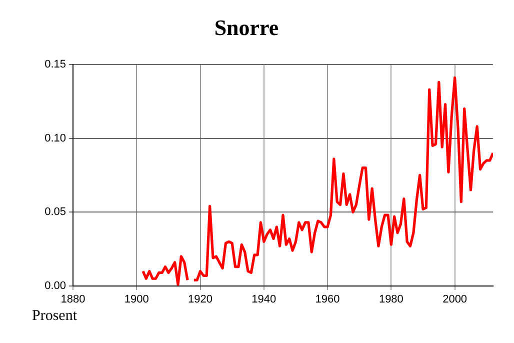 This screenshot has height=343, width=514. I want to click on x-tick-label: 1920, so click(200, 300).